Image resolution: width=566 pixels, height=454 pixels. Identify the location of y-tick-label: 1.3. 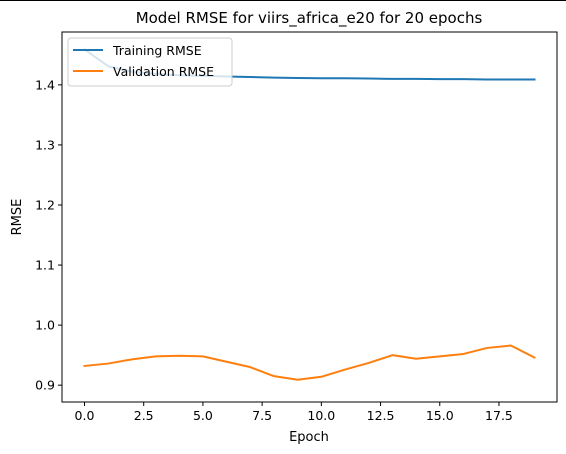
(45, 144).